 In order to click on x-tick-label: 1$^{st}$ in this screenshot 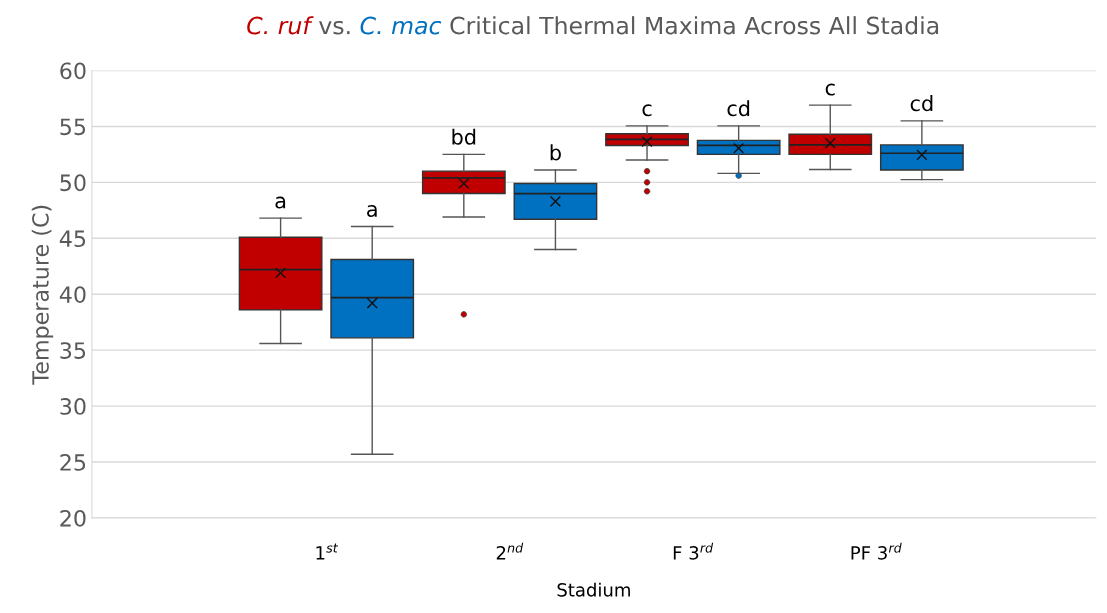, I will do `click(327, 551)`.